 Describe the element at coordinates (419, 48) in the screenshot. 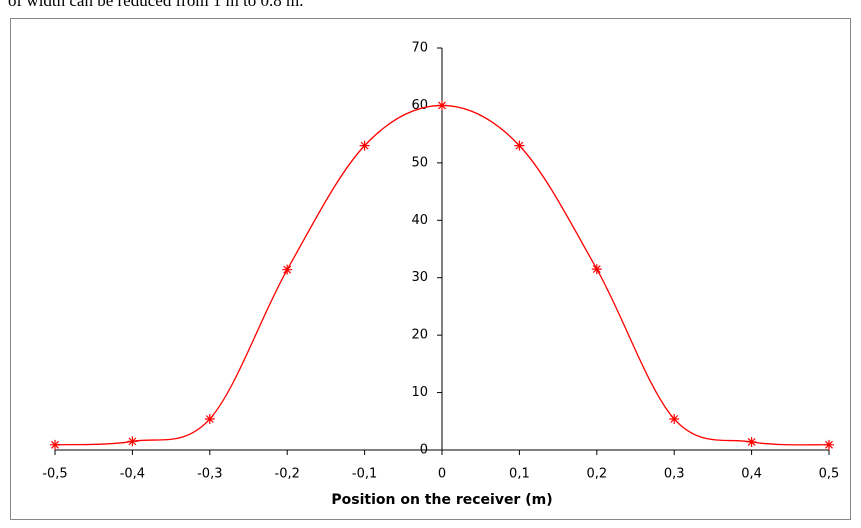

I see `y-tick-label: 70` at that location.